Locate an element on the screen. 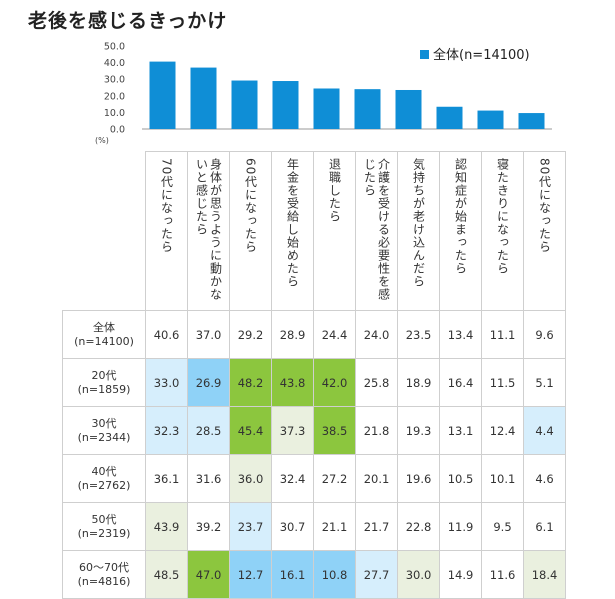 This screenshot has height=599, width=615. table-cell: 32.3 is located at coordinates (166, 430).